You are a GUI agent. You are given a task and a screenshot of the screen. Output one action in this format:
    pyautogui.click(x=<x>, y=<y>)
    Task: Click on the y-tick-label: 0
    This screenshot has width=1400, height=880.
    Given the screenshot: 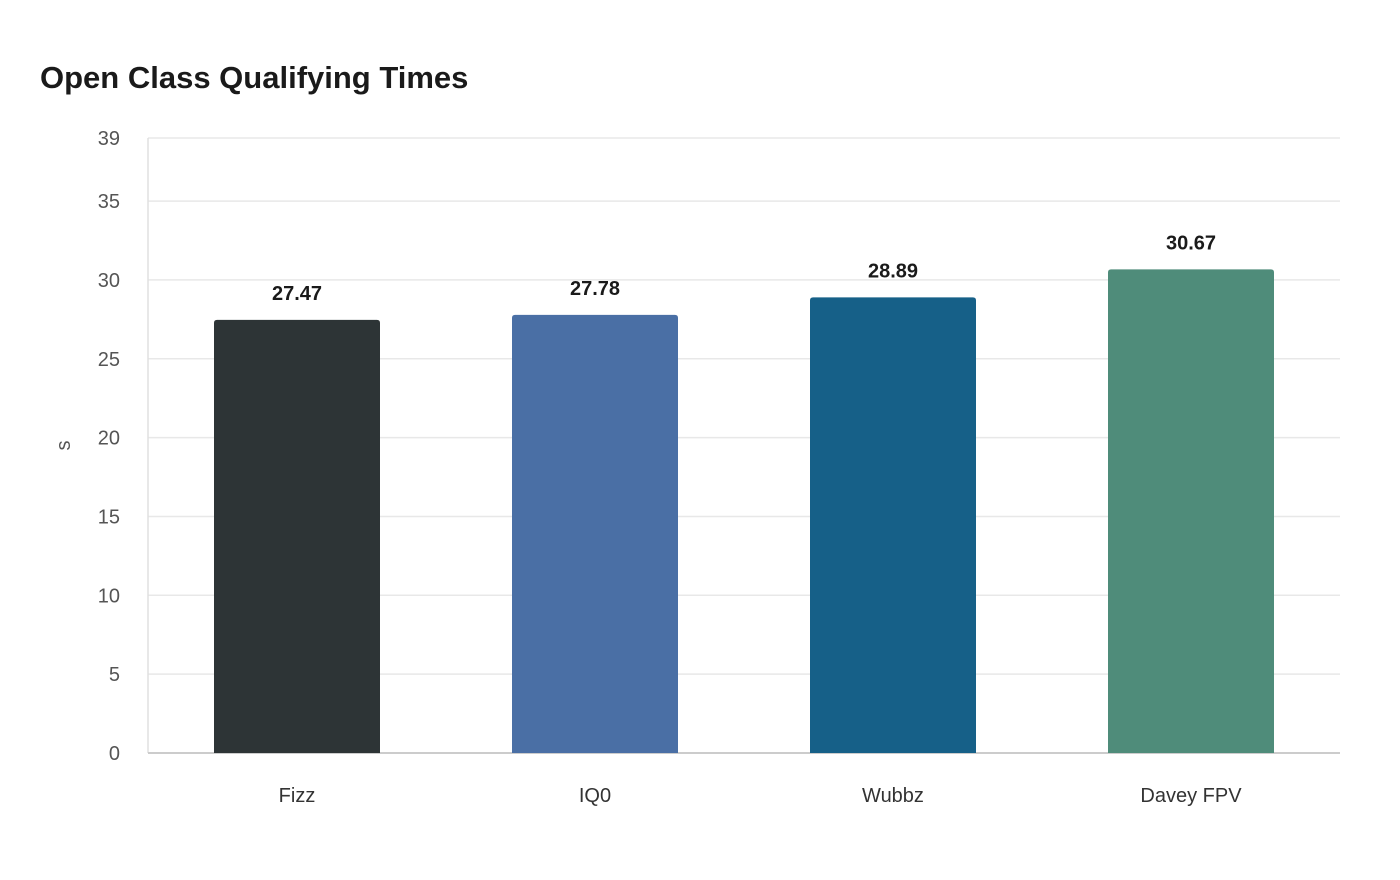 What is the action you would take?
    pyautogui.click(x=114, y=754)
    